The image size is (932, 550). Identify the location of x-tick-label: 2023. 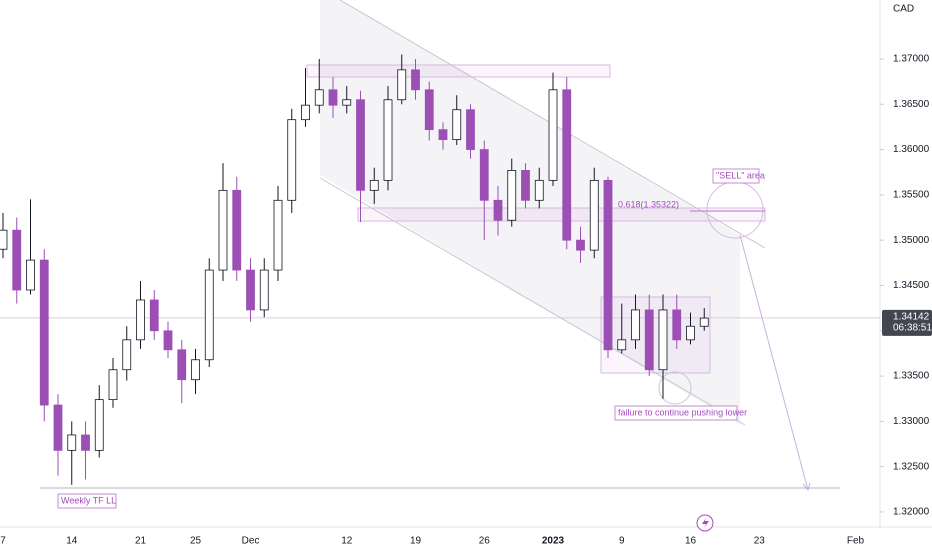
(553, 541).